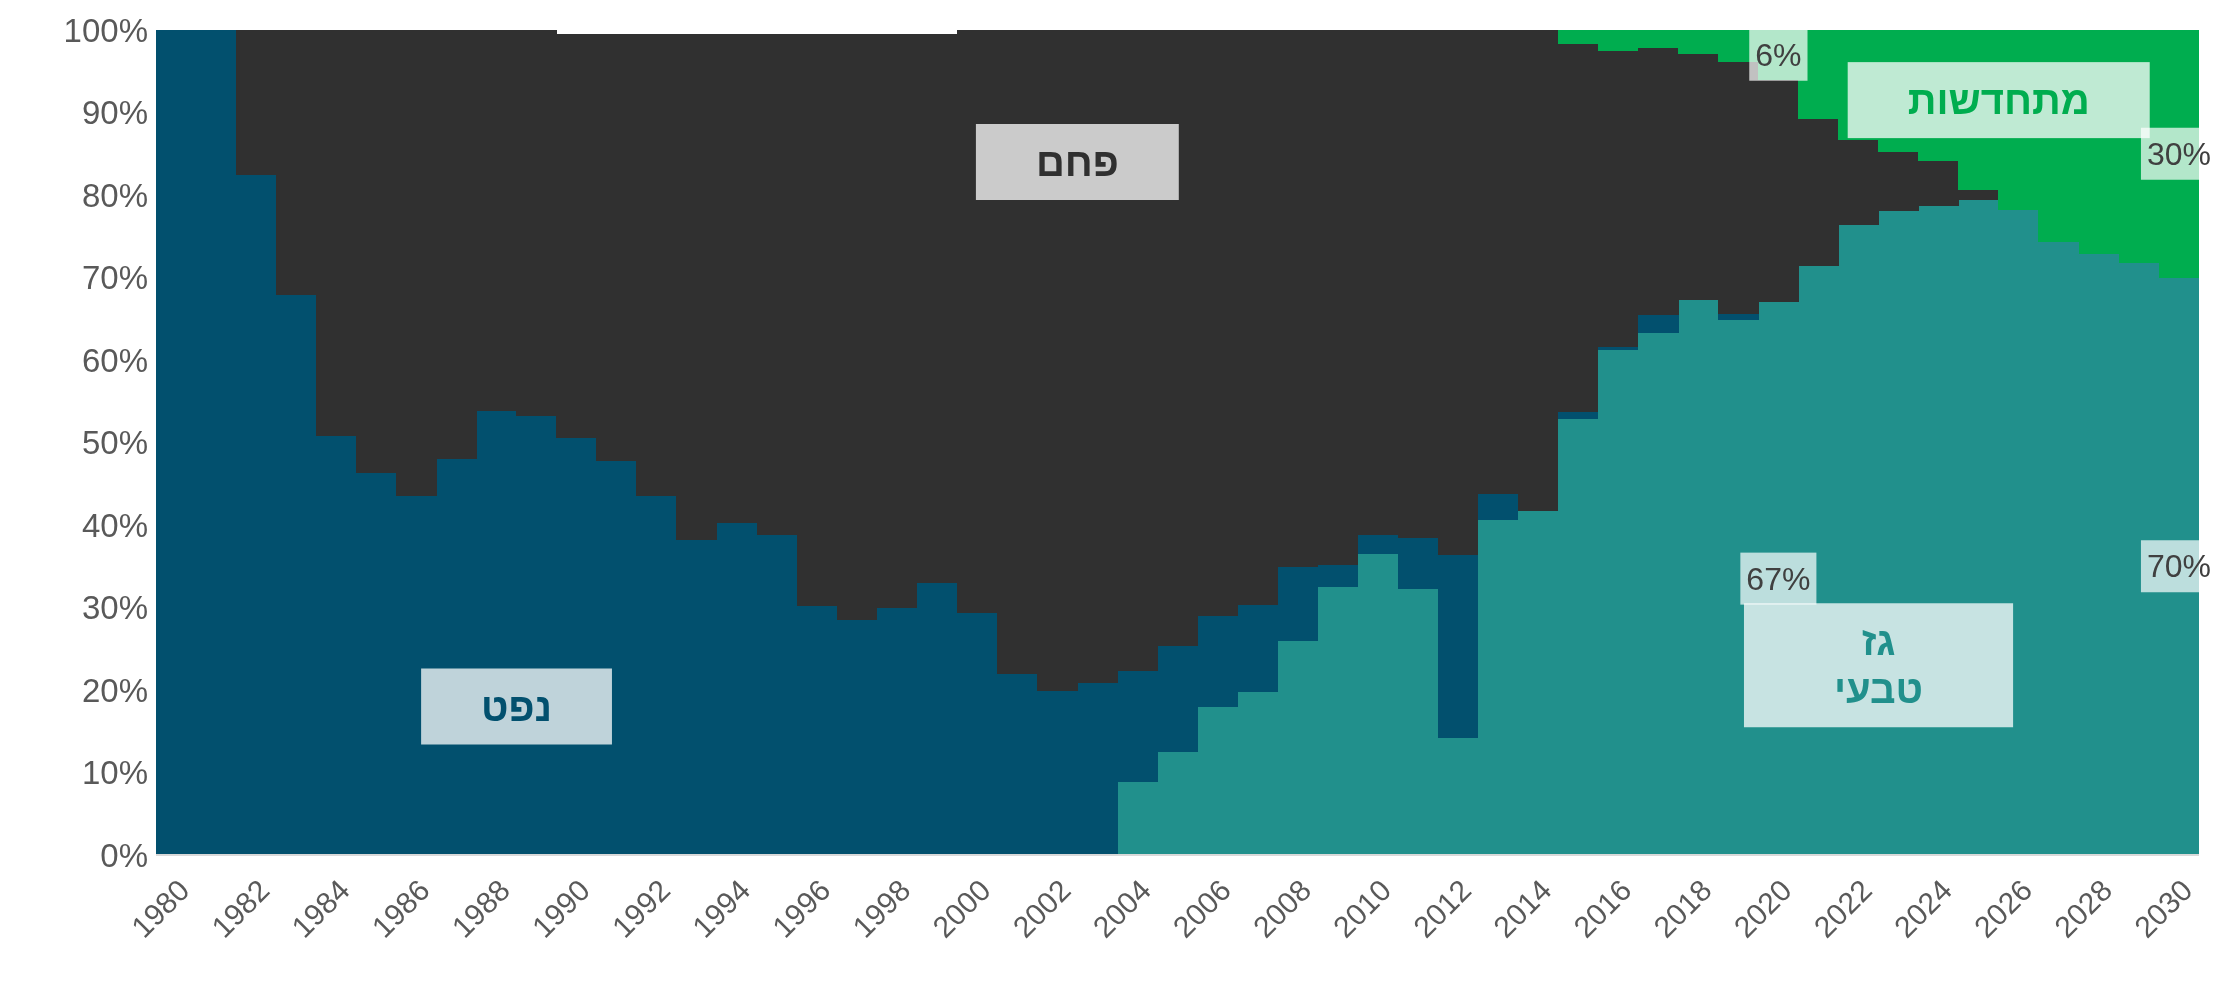 The image size is (2226, 983). What do you see at coordinates (1778, 578) in the screenshot?
I see `data-label: 67%` at bounding box center [1778, 578].